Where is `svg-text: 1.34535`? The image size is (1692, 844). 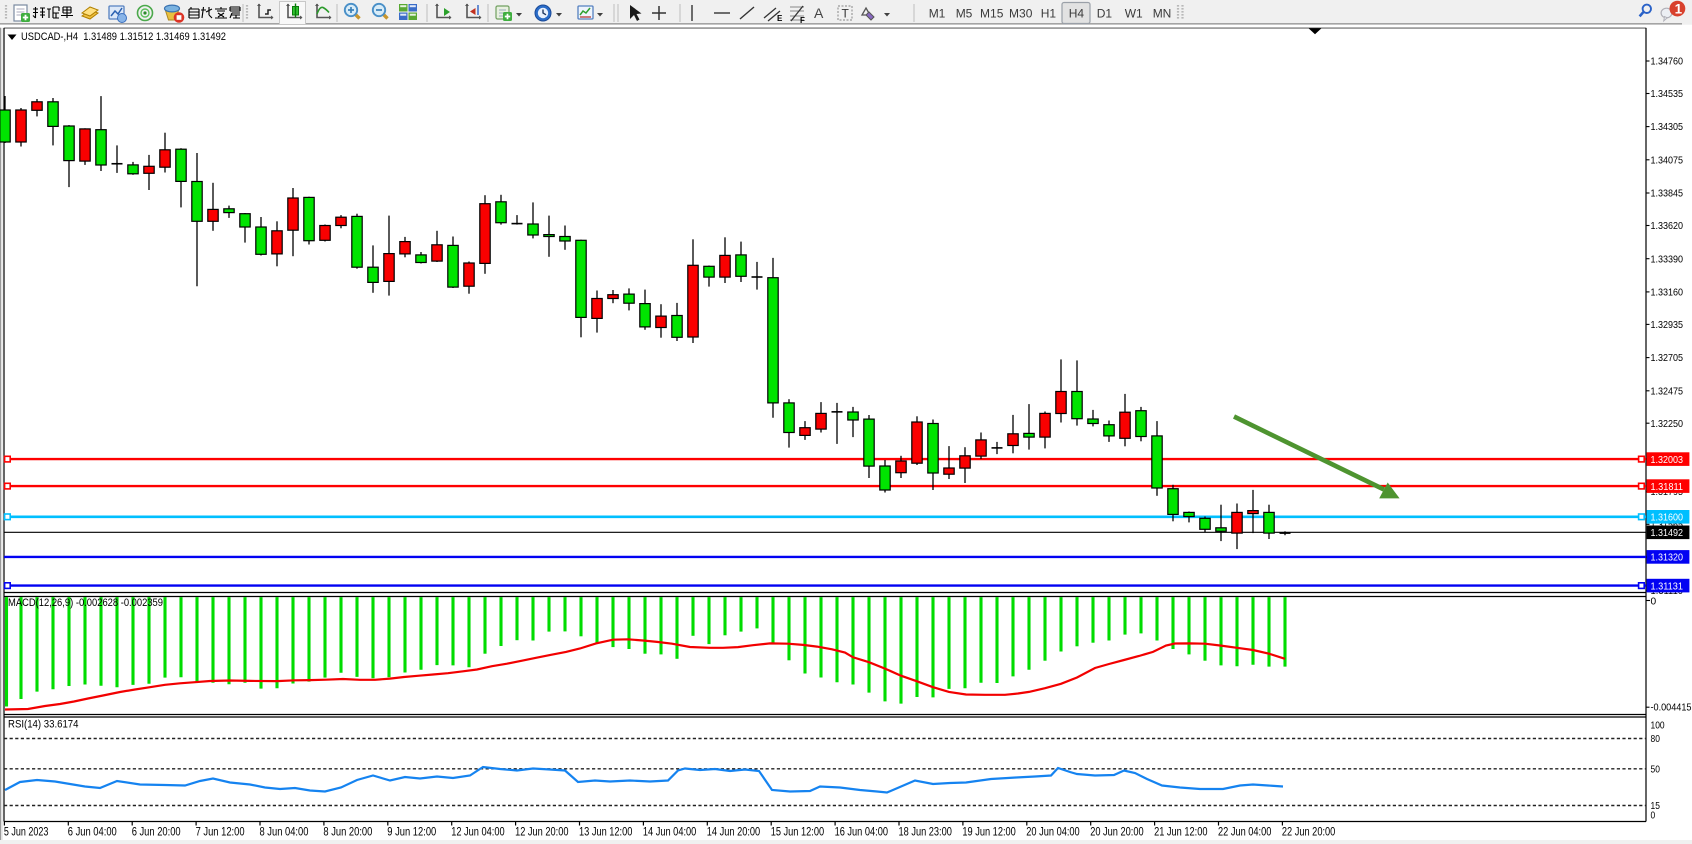 svg-text: 1.34535 is located at coordinates (1667, 94).